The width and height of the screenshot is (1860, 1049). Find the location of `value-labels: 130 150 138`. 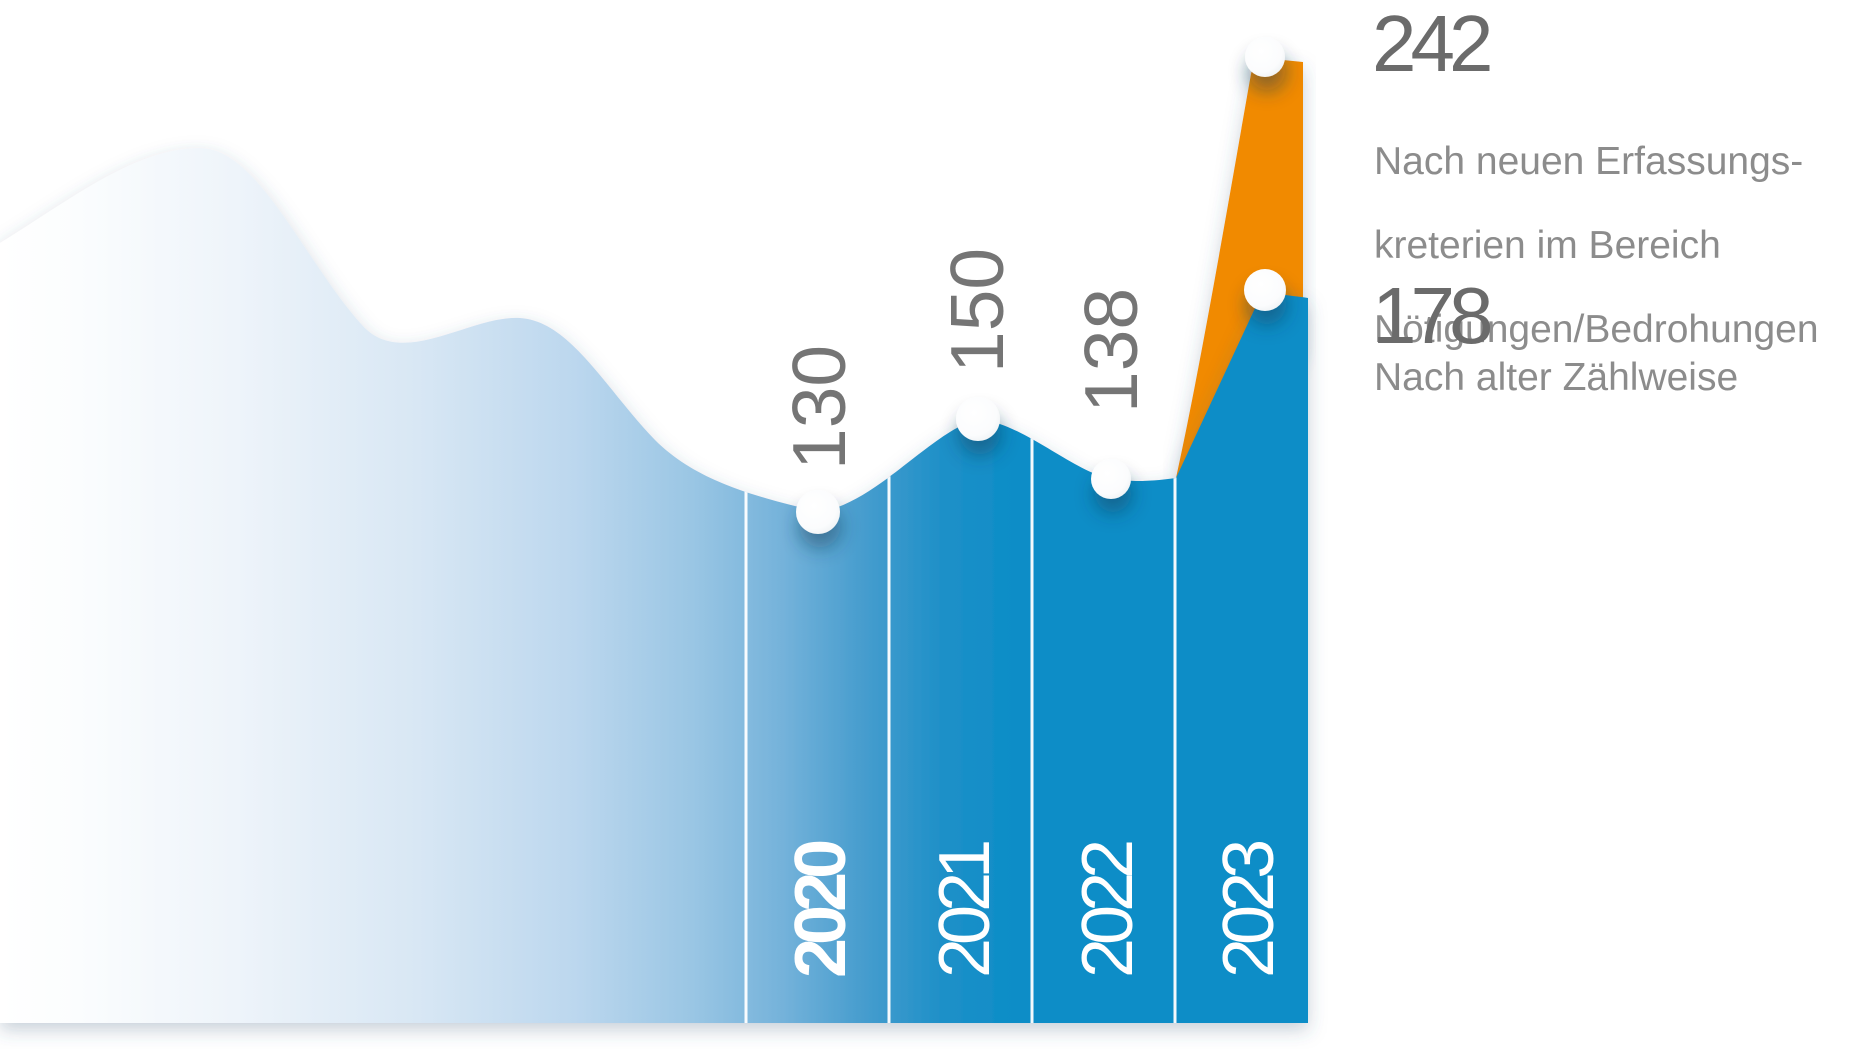

value-labels: 130 150 138 is located at coordinates (965, 359).